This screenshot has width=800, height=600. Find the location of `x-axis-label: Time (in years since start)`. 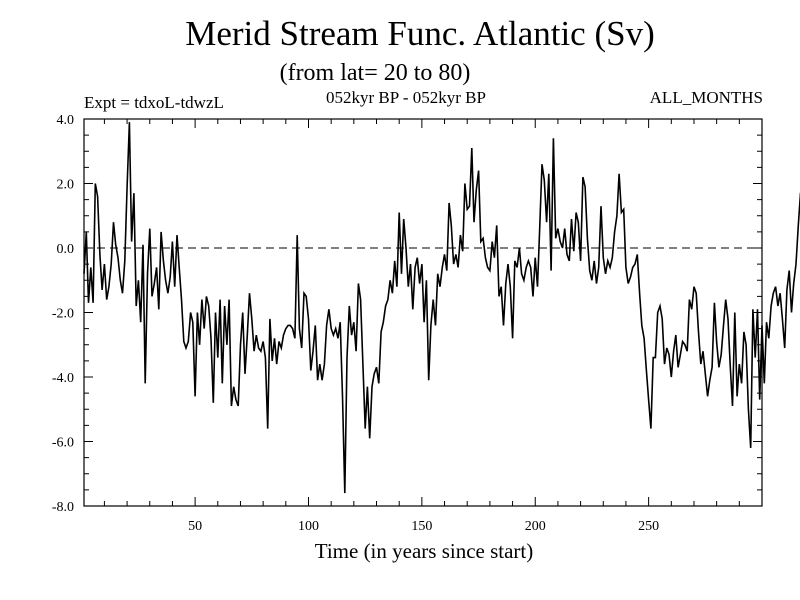

x-axis-label: Time (in years since start) is located at coordinates (424, 551).